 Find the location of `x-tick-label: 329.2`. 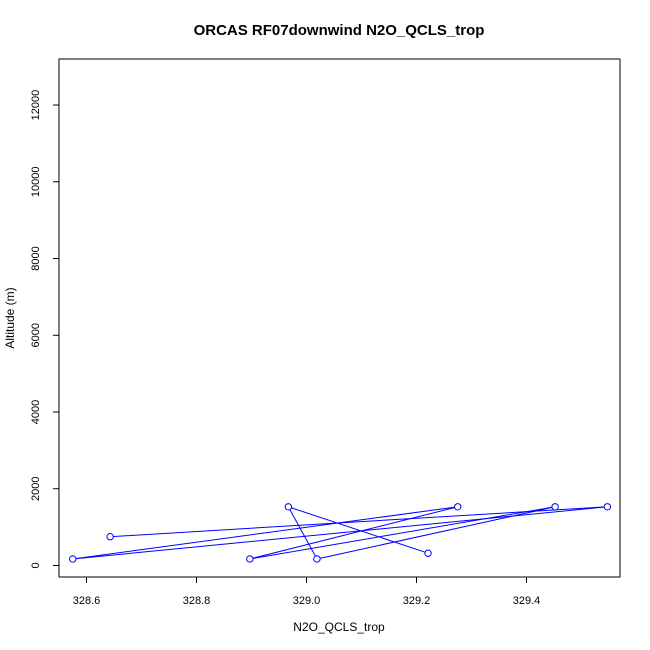

x-tick-label: 329.2 is located at coordinates (417, 601).